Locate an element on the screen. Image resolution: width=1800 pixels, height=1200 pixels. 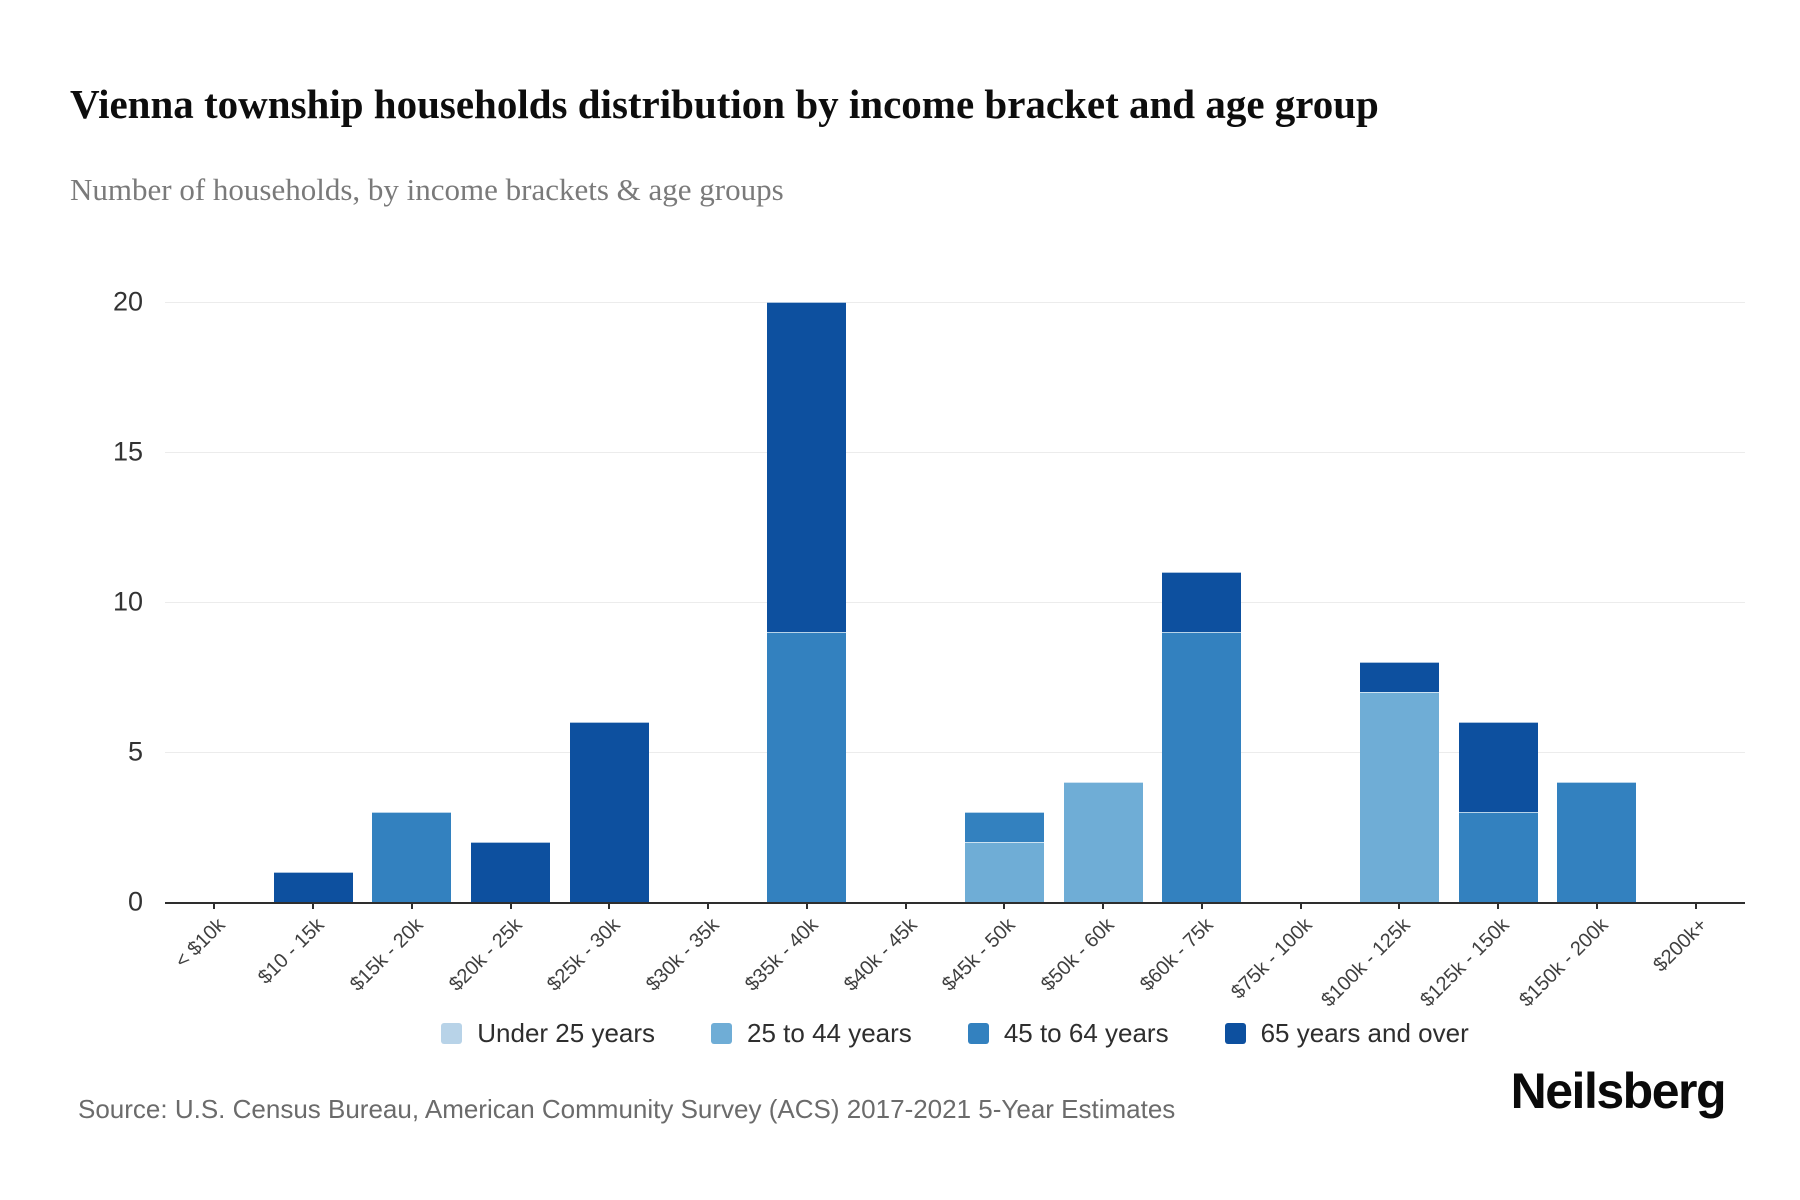
y-tick-label: 0 is located at coordinates (135, 901).